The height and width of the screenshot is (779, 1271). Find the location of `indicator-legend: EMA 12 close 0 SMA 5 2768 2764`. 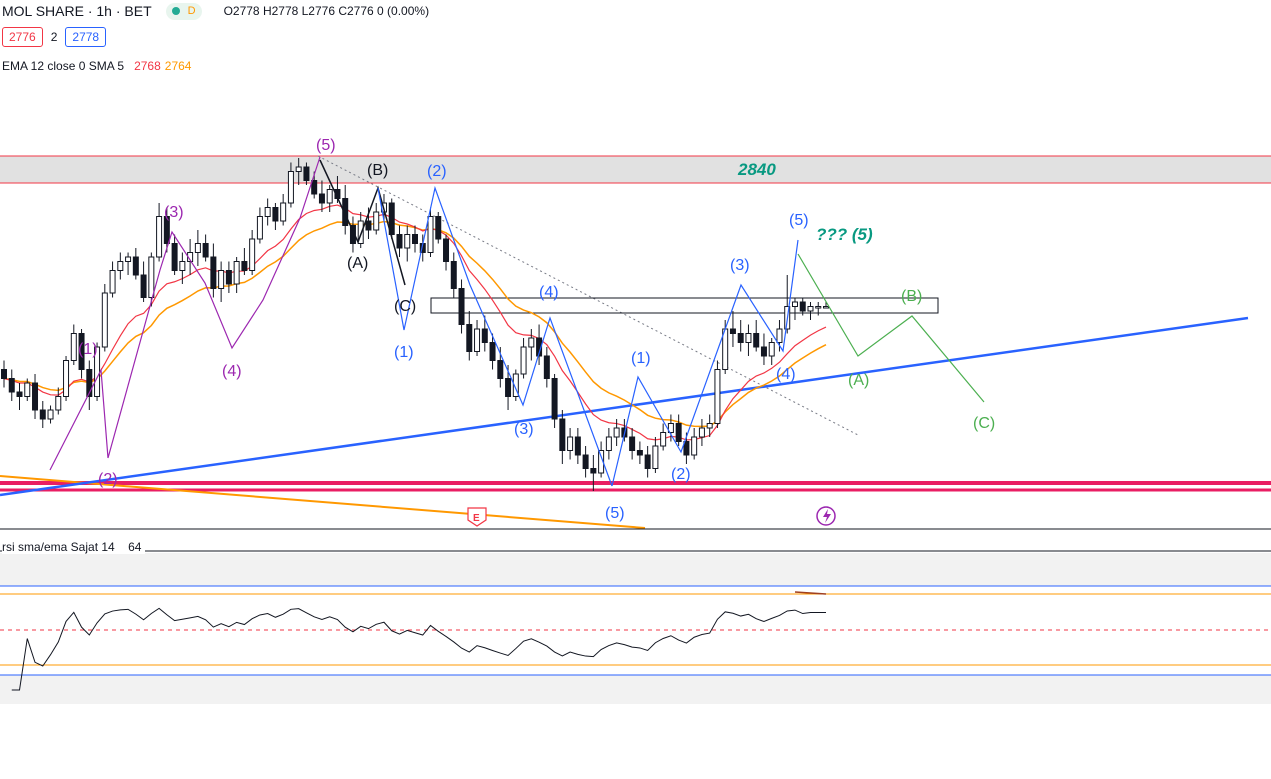

indicator-legend: EMA 12 close 0 SMA 5 2768 2764 is located at coordinates (96, 66).